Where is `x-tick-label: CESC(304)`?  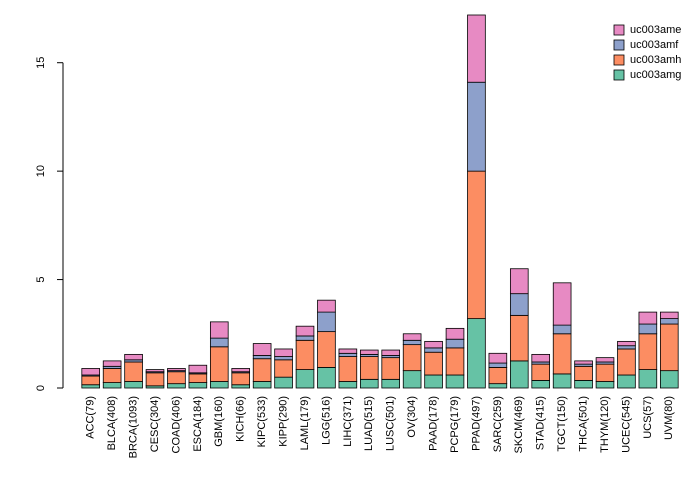 x-tick-label: CESC(304) is located at coordinates (155, 424).